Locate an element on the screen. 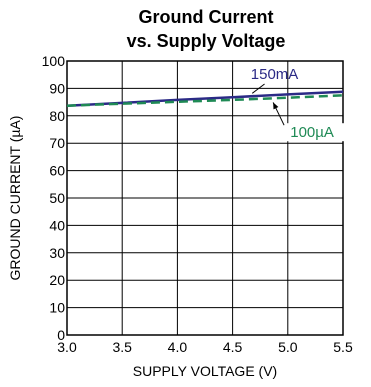 This screenshot has height=387, width=371. x-tick-label-0: 3.0 is located at coordinates (67, 347).